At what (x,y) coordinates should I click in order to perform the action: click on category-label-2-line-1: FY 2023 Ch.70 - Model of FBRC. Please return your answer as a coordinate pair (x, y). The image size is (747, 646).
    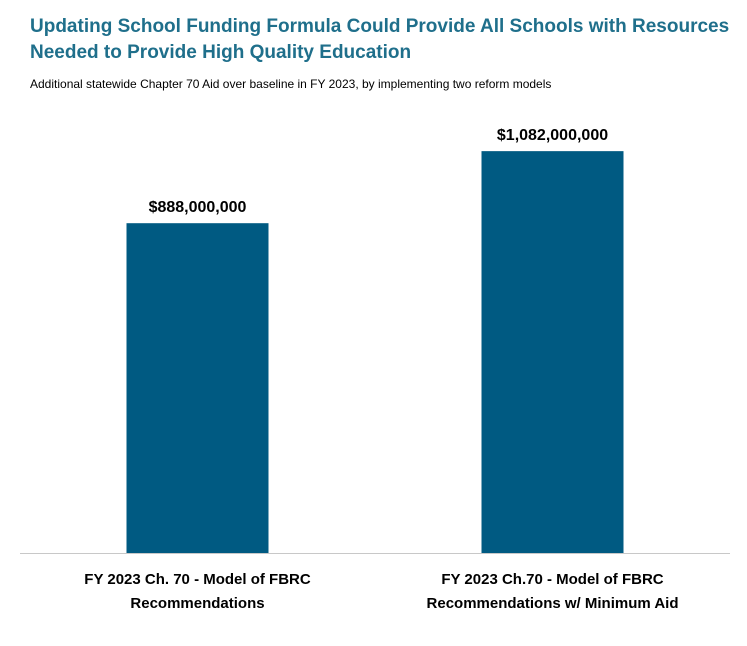
    Looking at the image, I should click on (552, 579).